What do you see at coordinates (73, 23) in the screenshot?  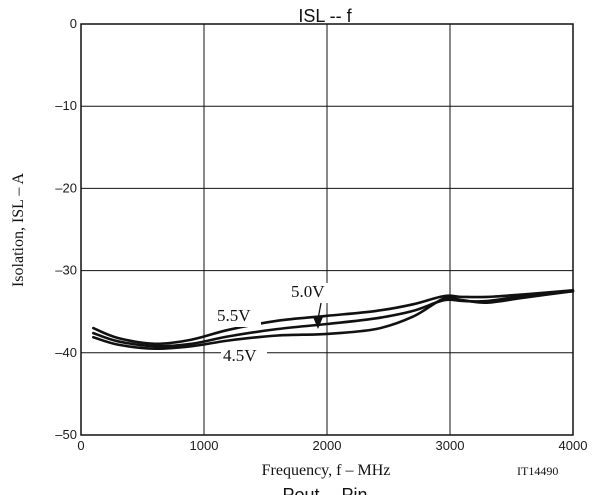 I see `y-tick-label: 0` at bounding box center [73, 23].